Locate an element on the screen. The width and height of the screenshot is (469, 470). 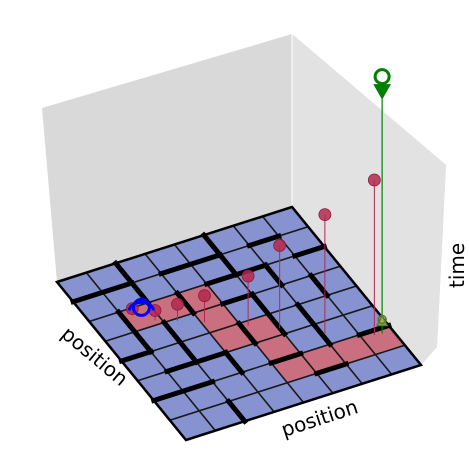
goal-base-ring is located at coordinates (382, 319).